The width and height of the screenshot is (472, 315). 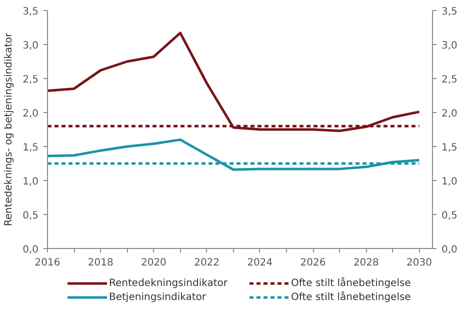 I want to click on y2-tick-label: 2,0, so click(x=450, y=114).